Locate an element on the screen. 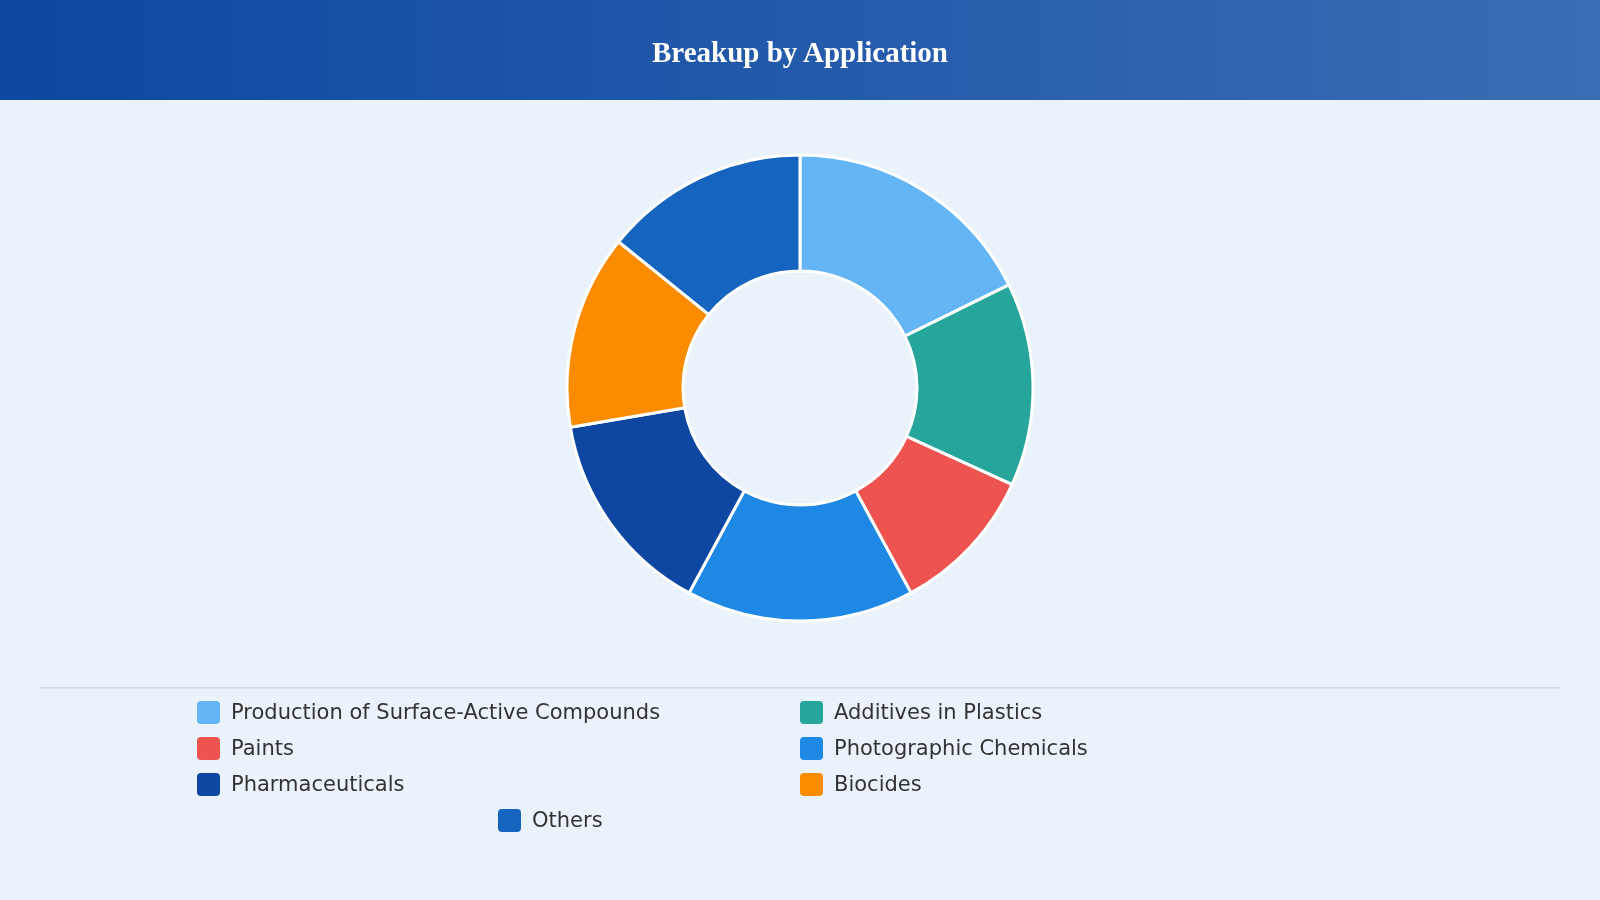 The width and height of the screenshot is (1600, 900). legend-label: Biocides is located at coordinates (878, 784).